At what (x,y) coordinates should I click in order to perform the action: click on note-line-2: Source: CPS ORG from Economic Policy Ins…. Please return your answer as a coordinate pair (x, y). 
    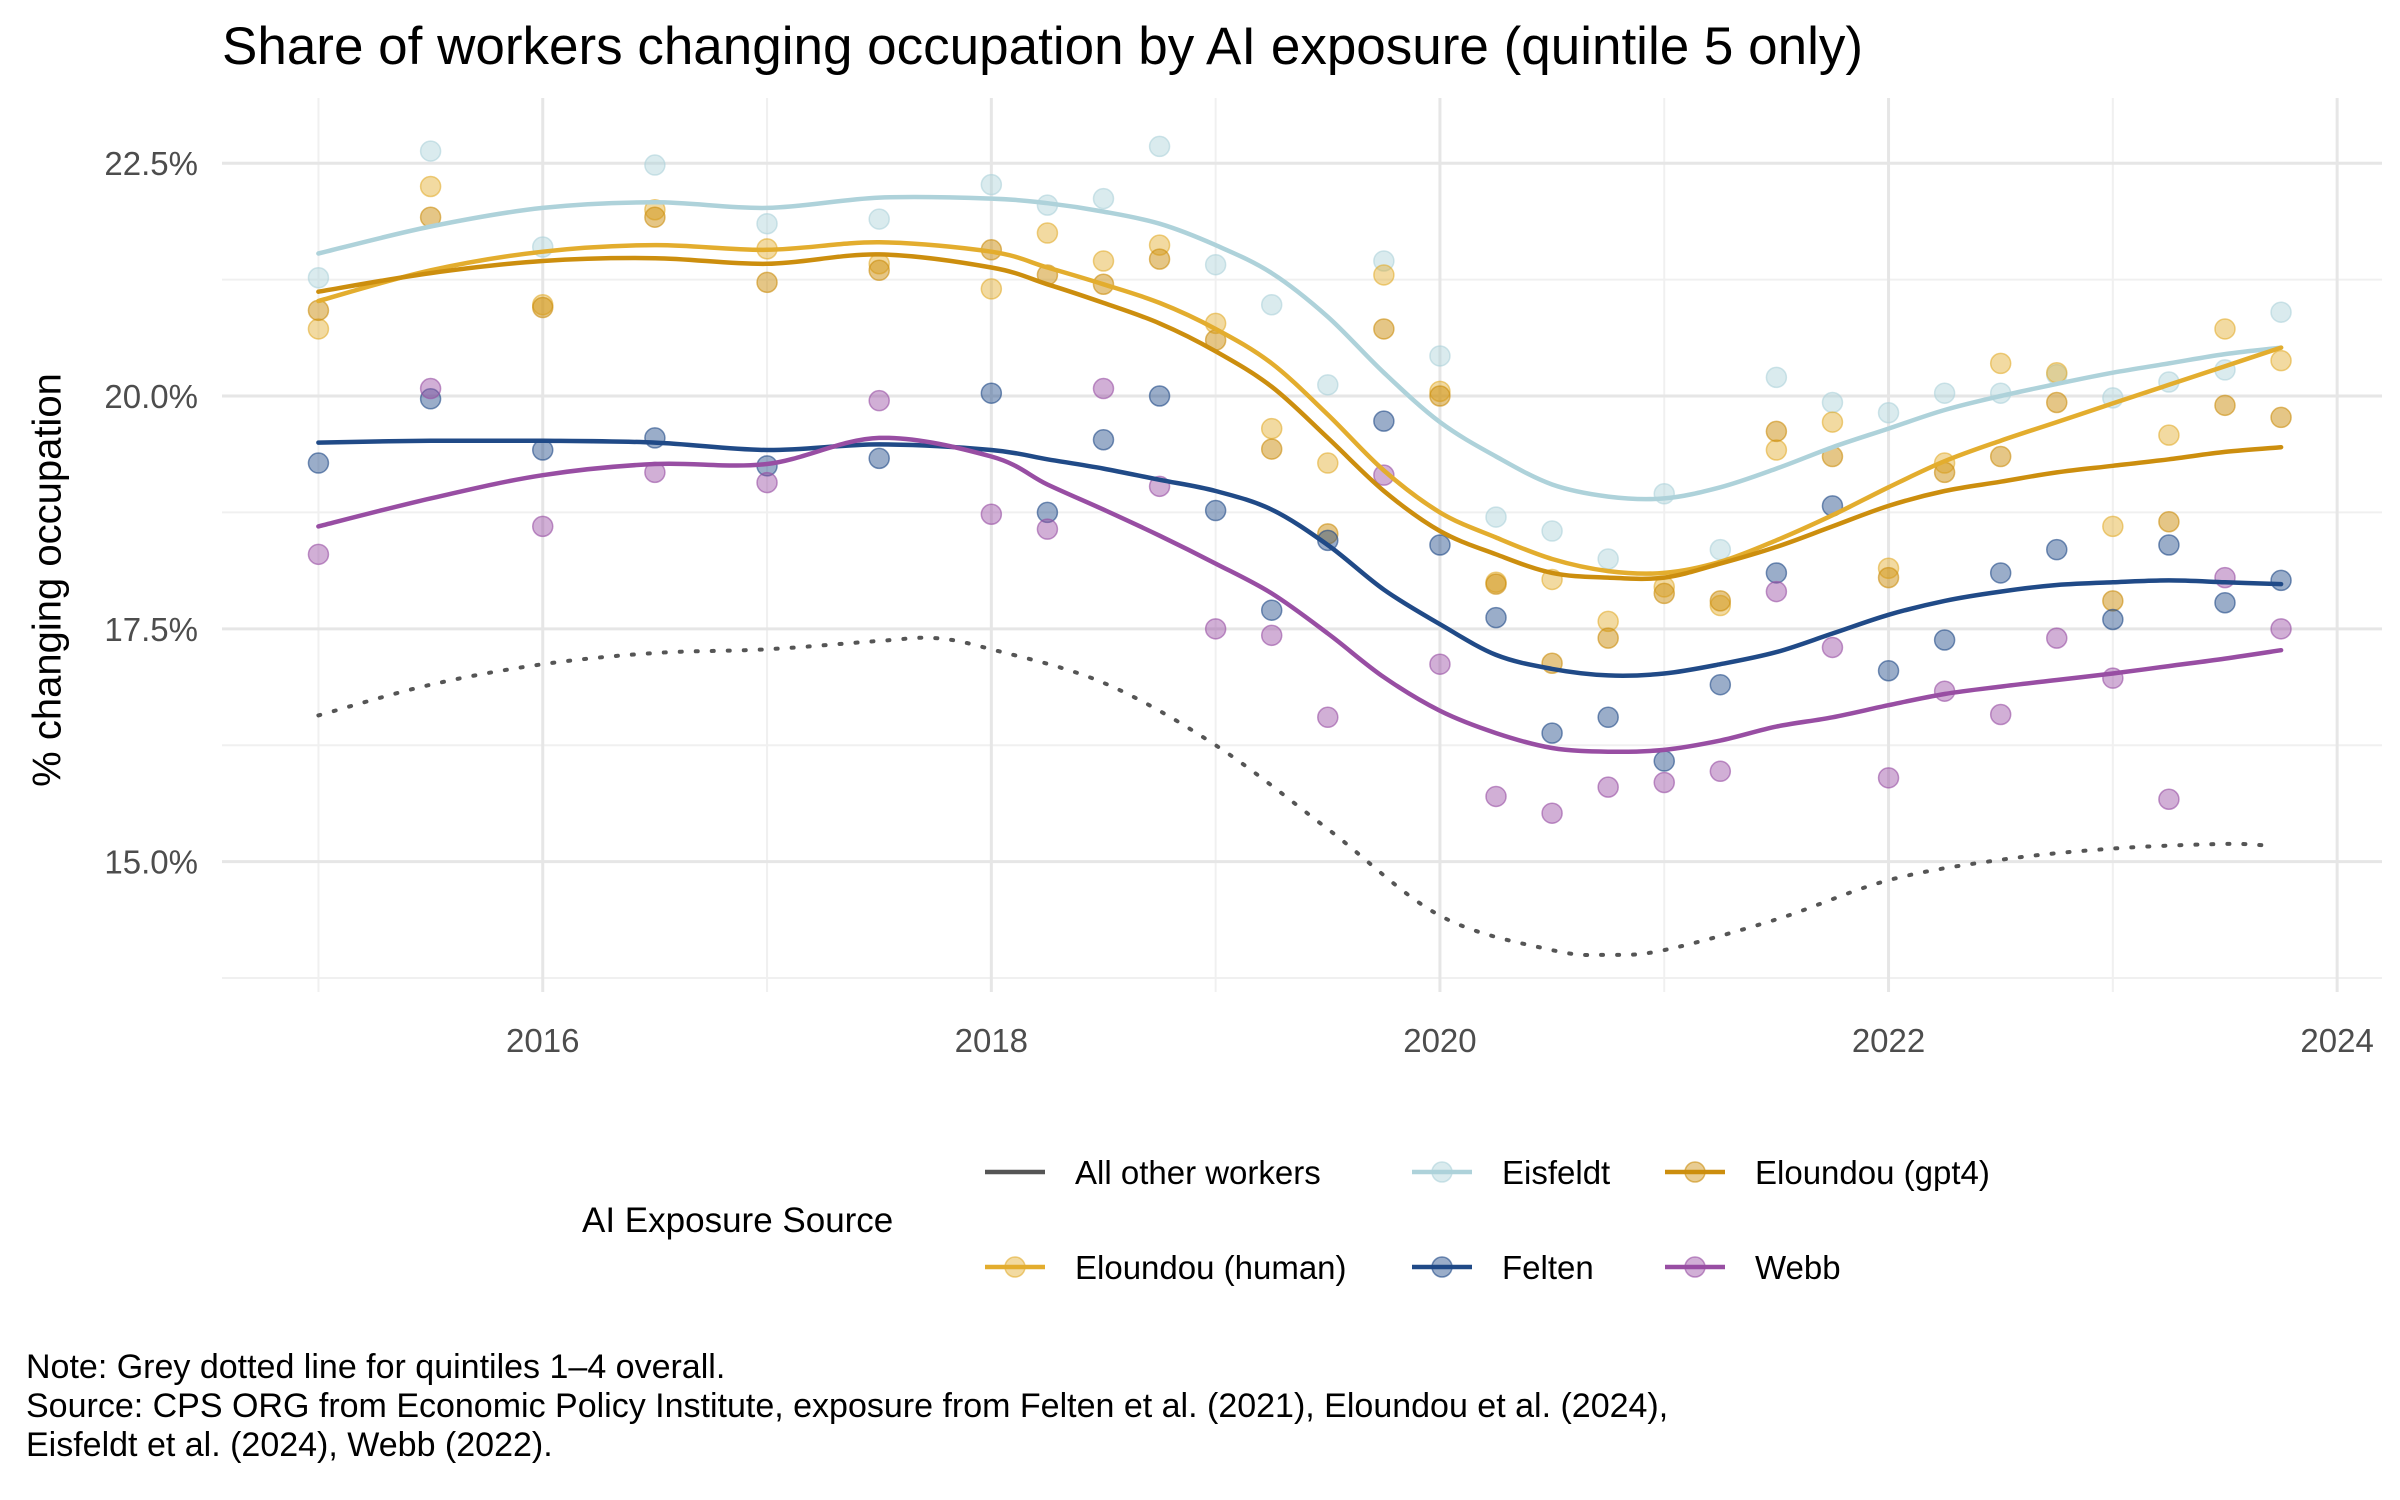
    Looking at the image, I should click on (847, 1406).